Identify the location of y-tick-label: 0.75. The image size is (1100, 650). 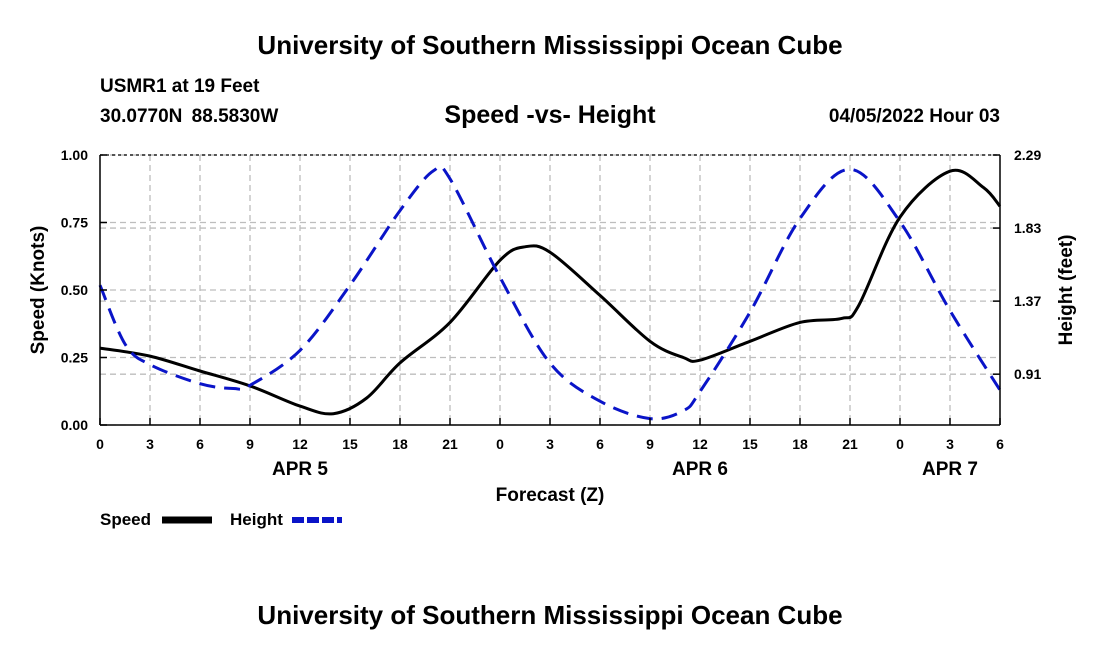
(74, 223).